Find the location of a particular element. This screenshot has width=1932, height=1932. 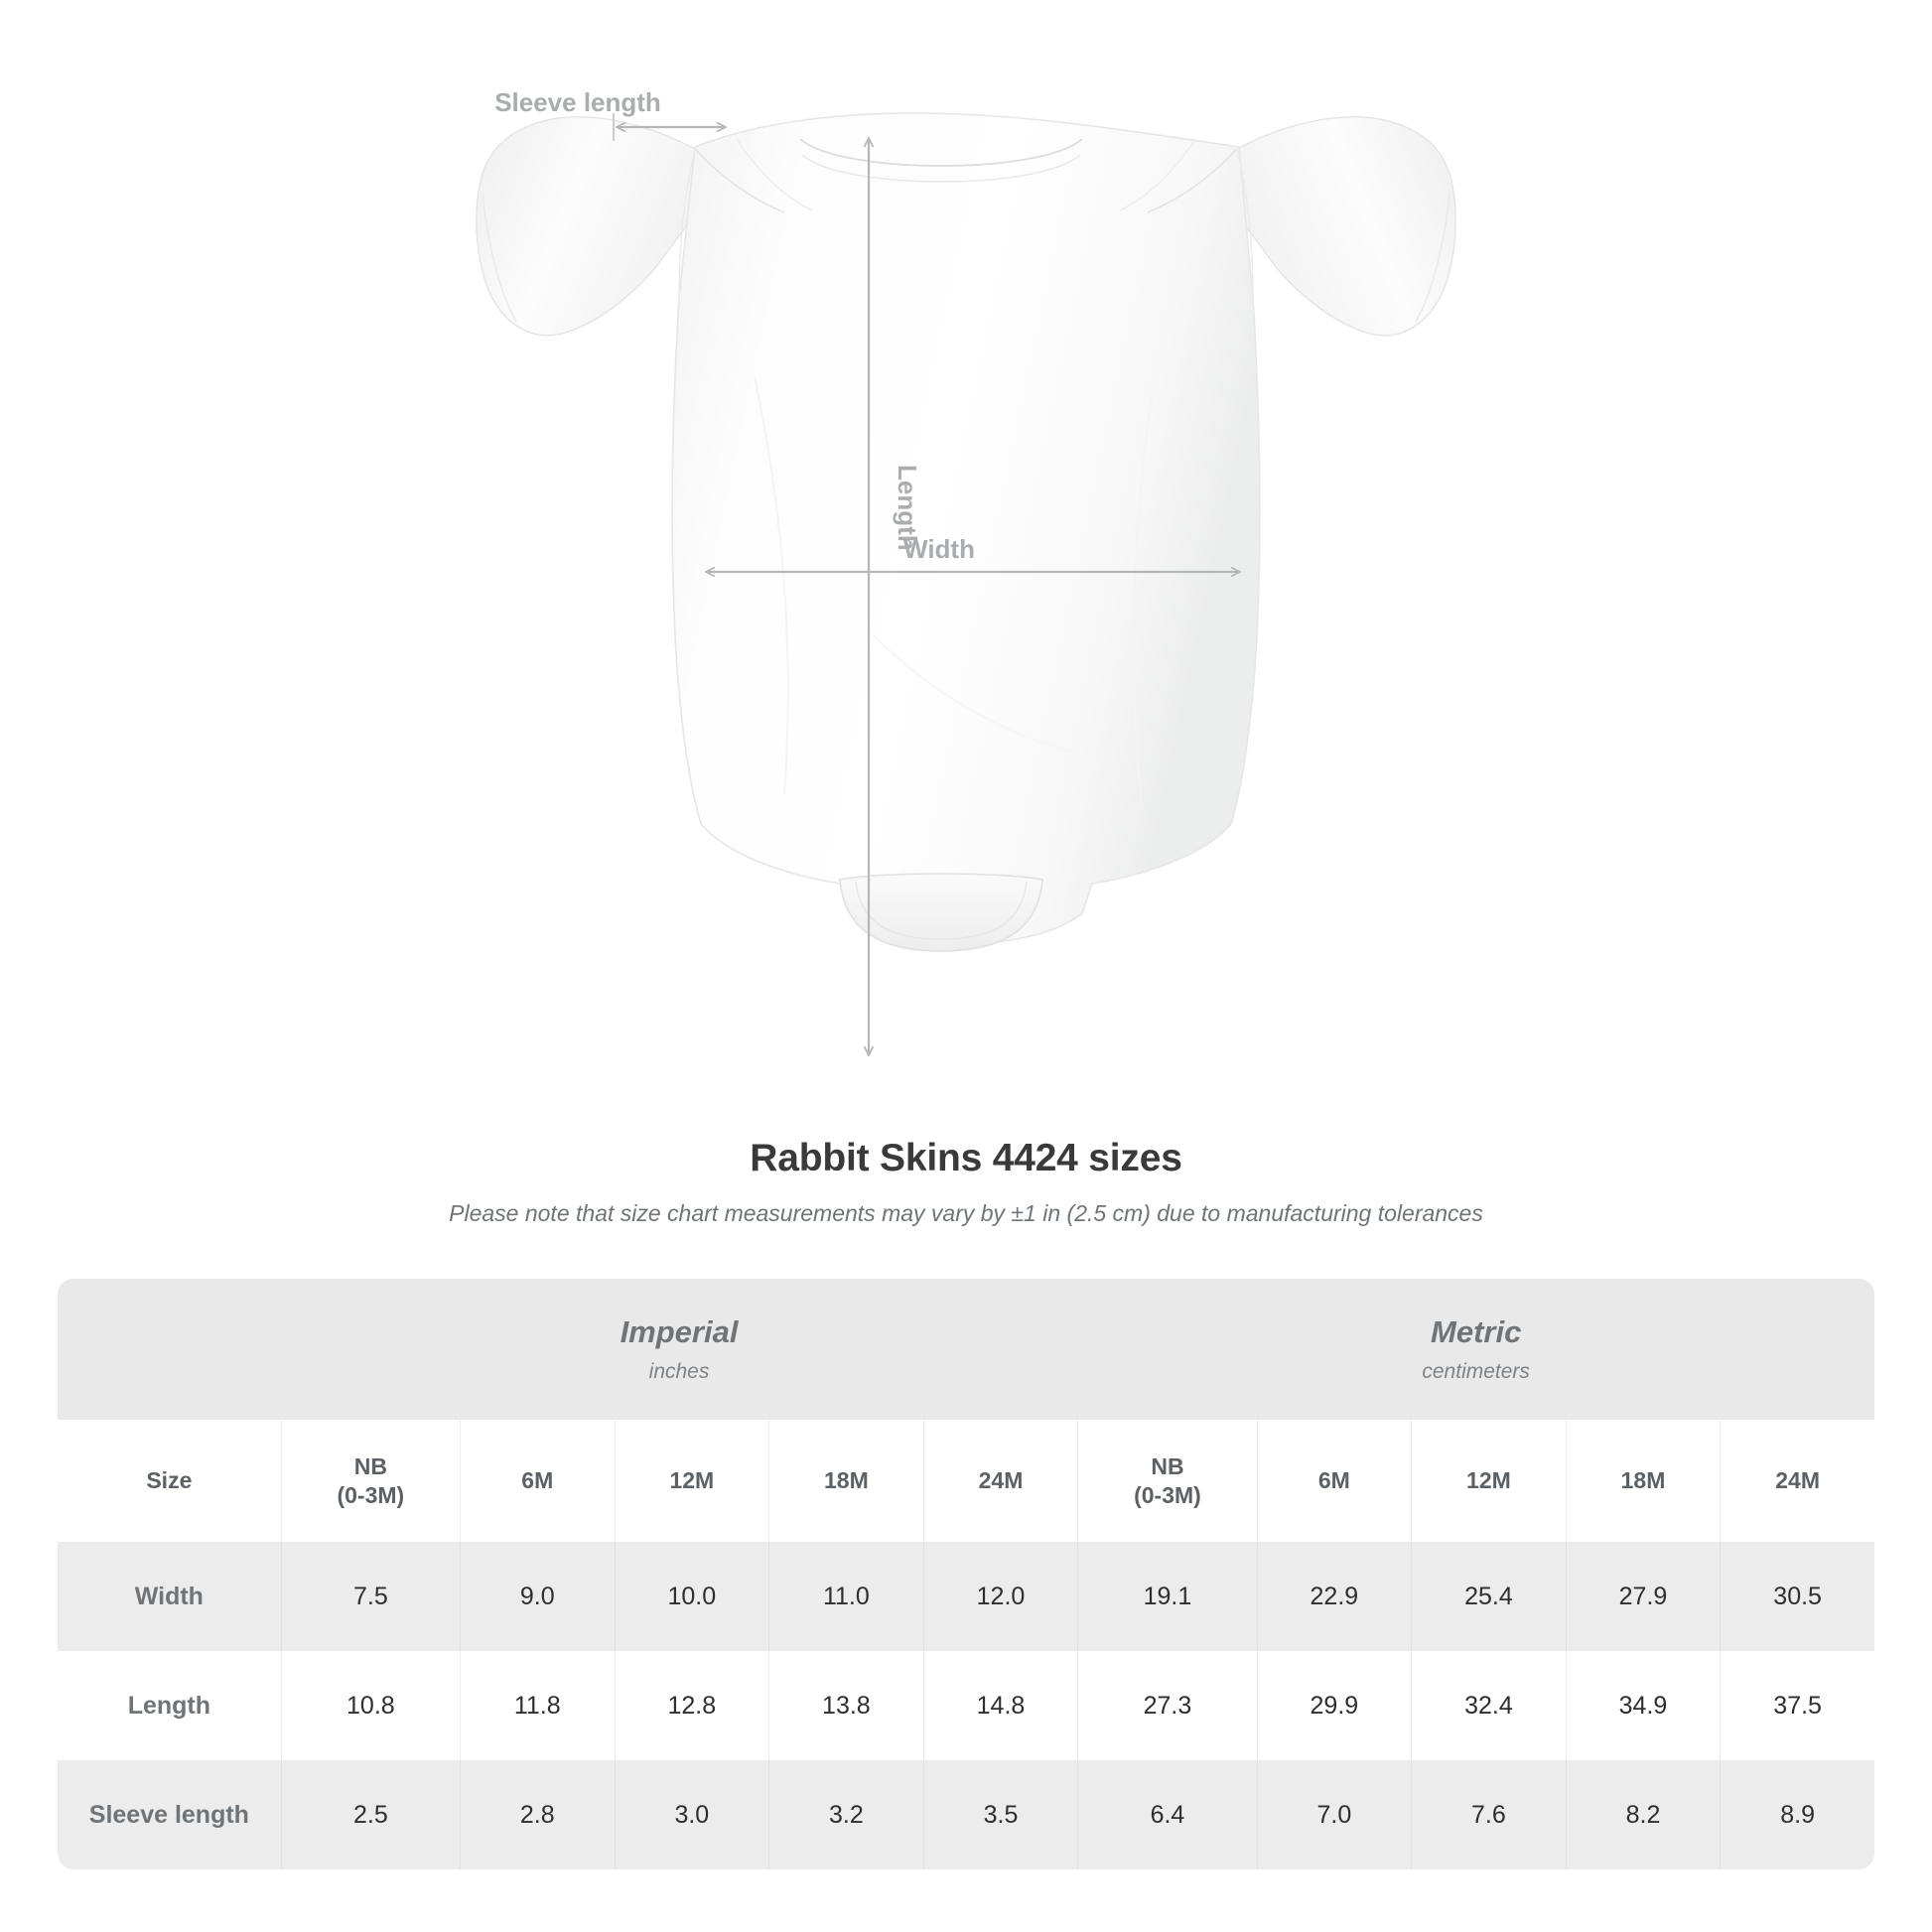

cell-width-imperial-18m: 11.0 is located at coordinates (845, 1597).